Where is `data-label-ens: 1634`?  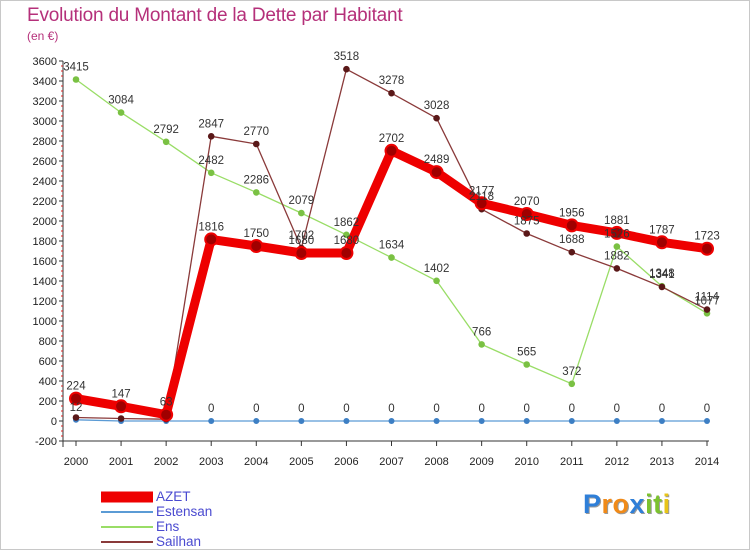
data-label-ens: 1634 is located at coordinates (392, 246).